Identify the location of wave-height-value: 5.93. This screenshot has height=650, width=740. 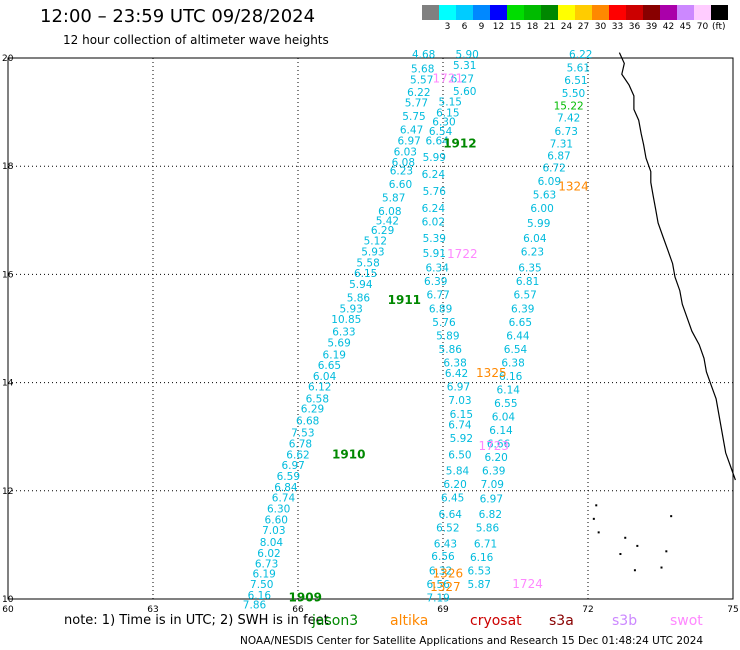
(372, 252).